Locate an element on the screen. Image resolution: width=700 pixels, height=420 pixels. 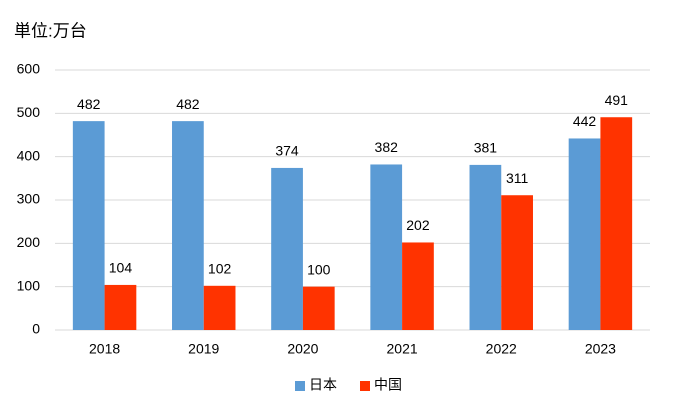
x-tick-label: 2023 is located at coordinates (600, 349).